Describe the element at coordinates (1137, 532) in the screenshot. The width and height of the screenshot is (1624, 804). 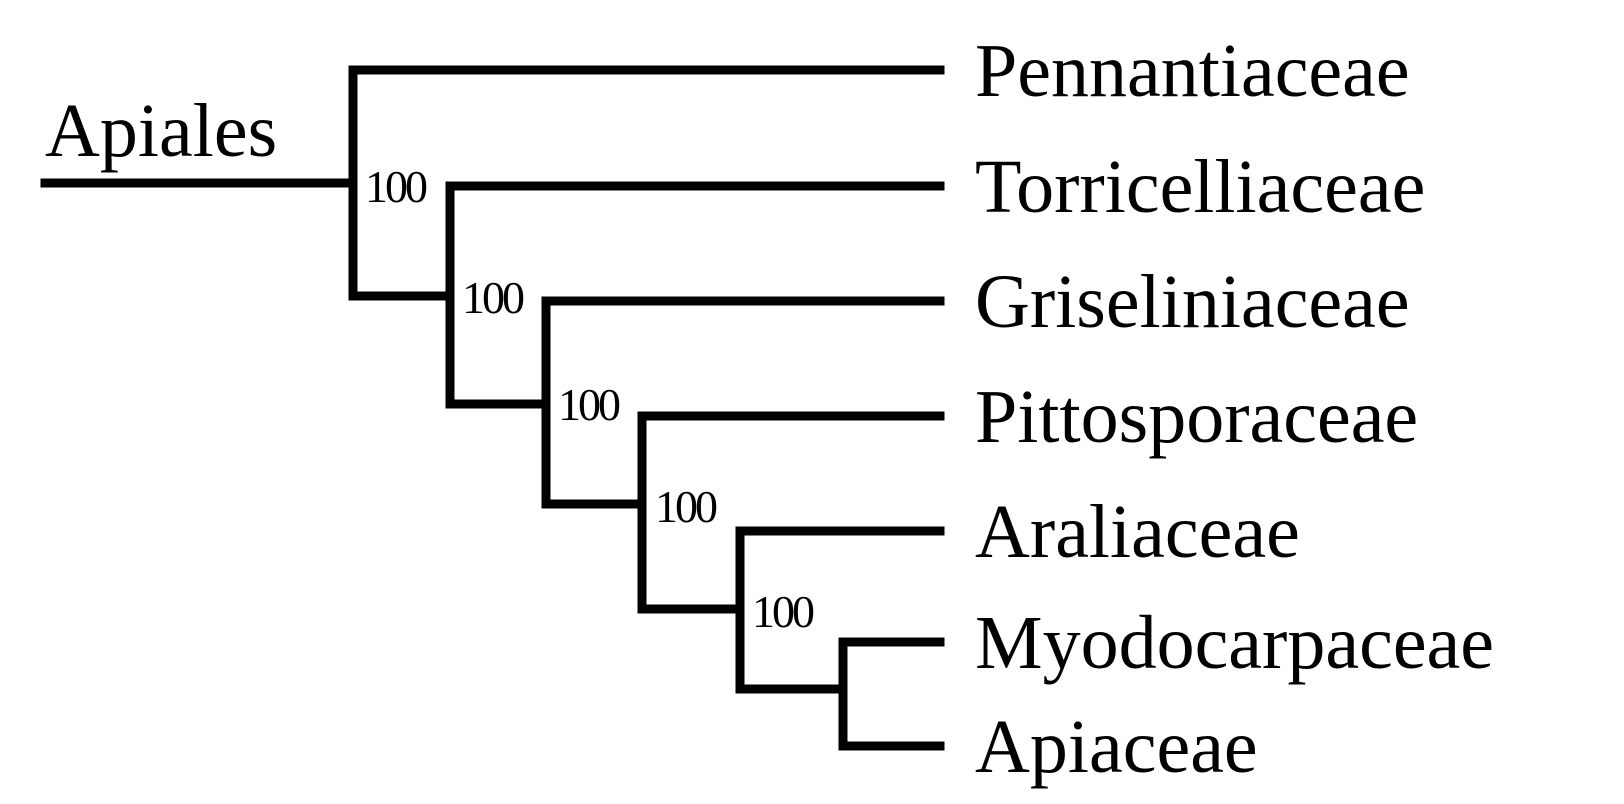
I see `taxon-label: Araliaceae` at that location.